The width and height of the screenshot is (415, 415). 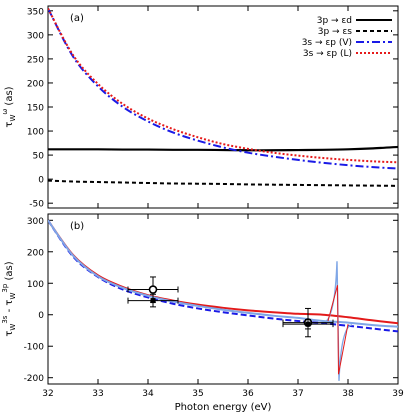 I want to click on legend-label: 3s → εp (L), so click(x=327, y=54).